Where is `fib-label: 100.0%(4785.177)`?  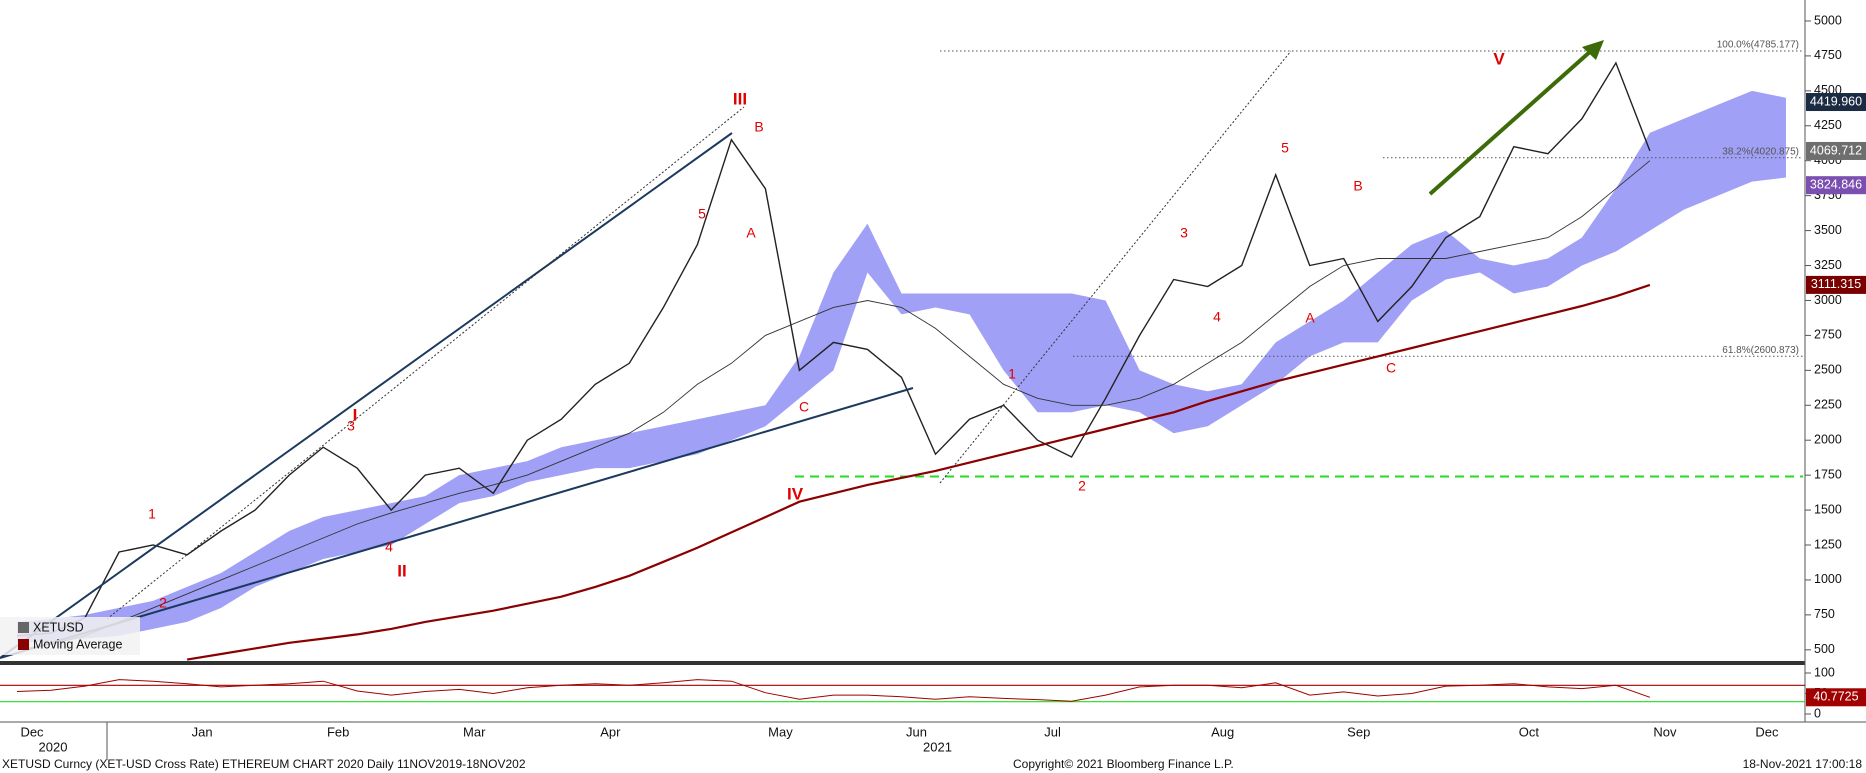
fib-label: 100.0%(4785.177) is located at coordinates (1758, 45).